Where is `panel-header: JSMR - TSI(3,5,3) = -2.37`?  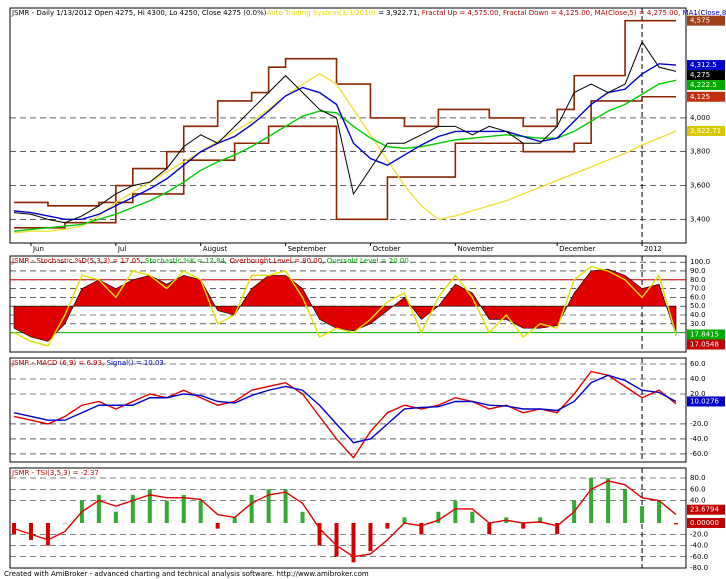 panel-header: JSMR - TSI(3,5,3) = -2.37 is located at coordinates (55, 473).